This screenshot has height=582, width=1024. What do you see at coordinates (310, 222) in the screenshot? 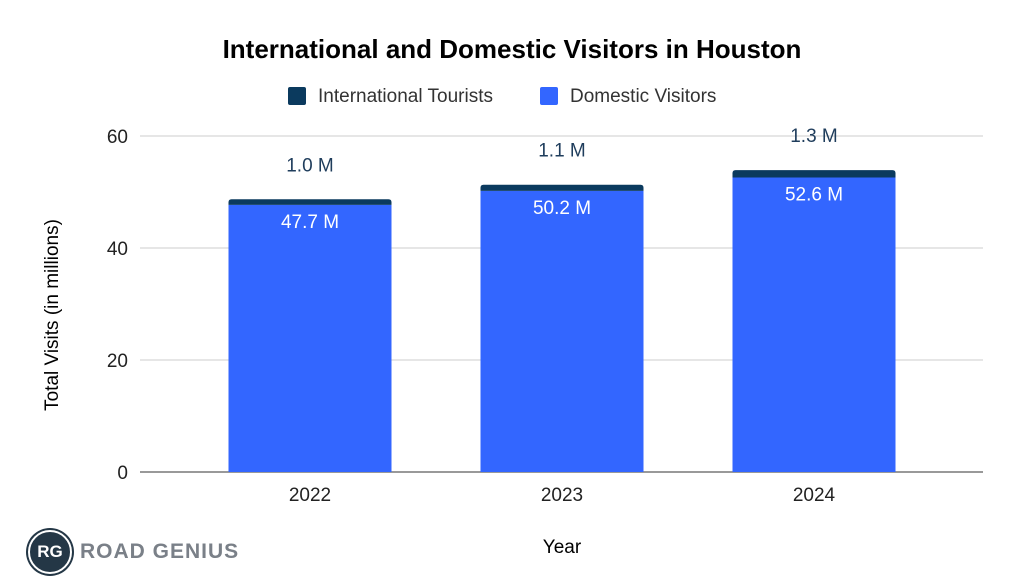
I see `data-label-domestic: 47.7 M` at bounding box center [310, 222].